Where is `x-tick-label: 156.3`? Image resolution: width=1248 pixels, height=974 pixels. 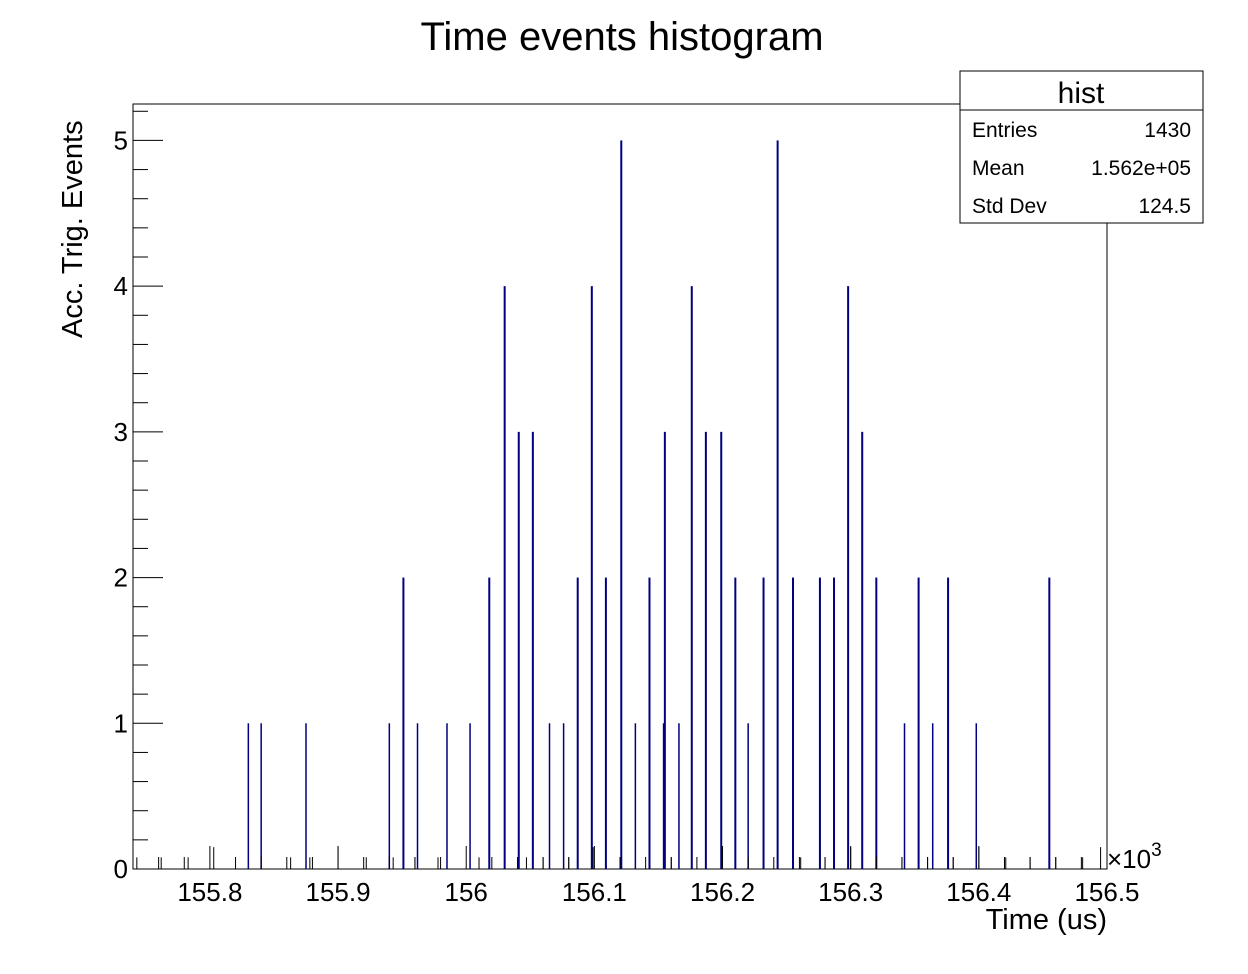
x-tick-label: 156.3 is located at coordinates (850, 892).